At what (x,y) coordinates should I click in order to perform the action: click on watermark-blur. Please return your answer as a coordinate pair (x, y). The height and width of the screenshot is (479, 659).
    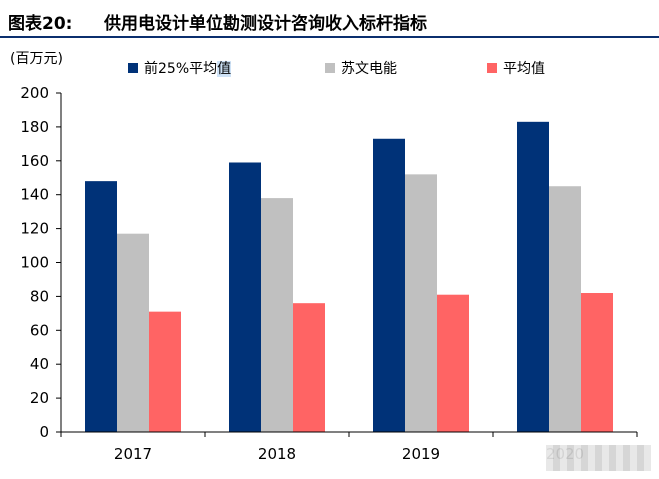
    Looking at the image, I should click on (598, 458).